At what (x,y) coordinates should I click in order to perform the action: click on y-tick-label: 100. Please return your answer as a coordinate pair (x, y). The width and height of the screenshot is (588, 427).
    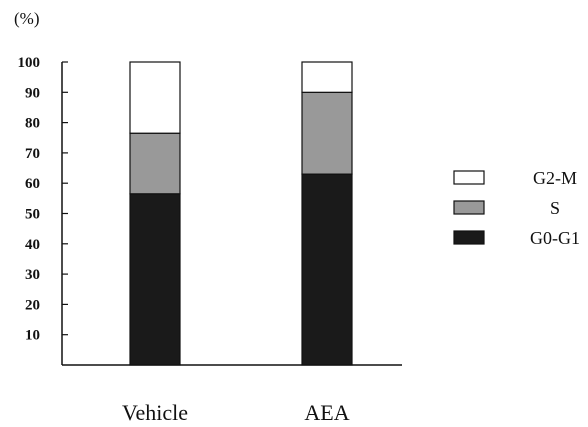
    Looking at the image, I should click on (29, 63).